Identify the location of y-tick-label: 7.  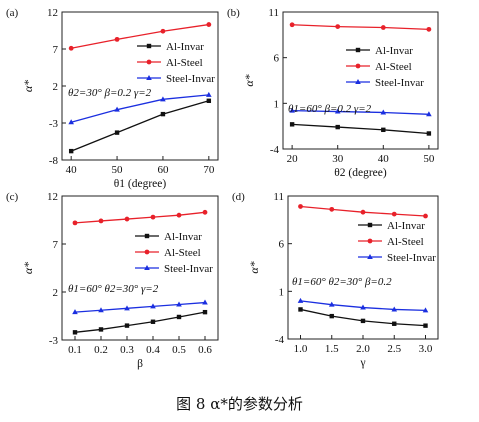
(56, 50).